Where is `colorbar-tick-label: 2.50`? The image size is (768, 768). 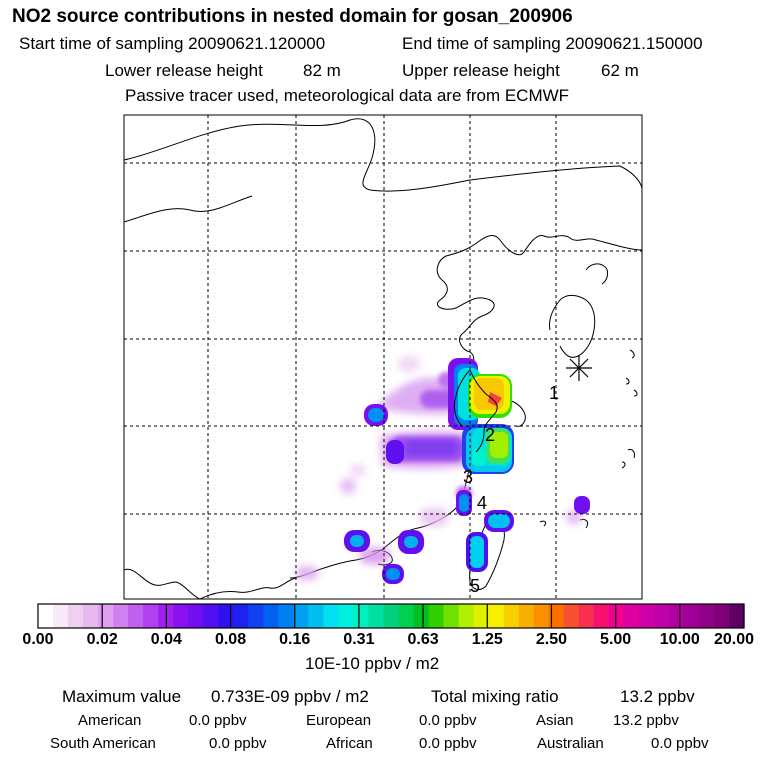 colorbar-tick-label: 2.50 is located at coordinates (551, 639).